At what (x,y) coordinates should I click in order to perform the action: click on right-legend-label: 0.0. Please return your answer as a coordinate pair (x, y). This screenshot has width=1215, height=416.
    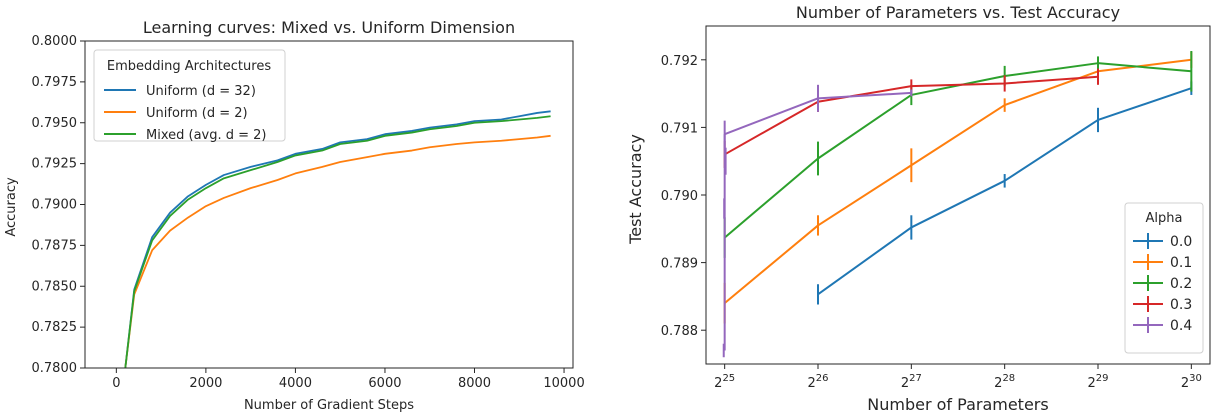
    Looking at the image, I should click on (1181, 242).